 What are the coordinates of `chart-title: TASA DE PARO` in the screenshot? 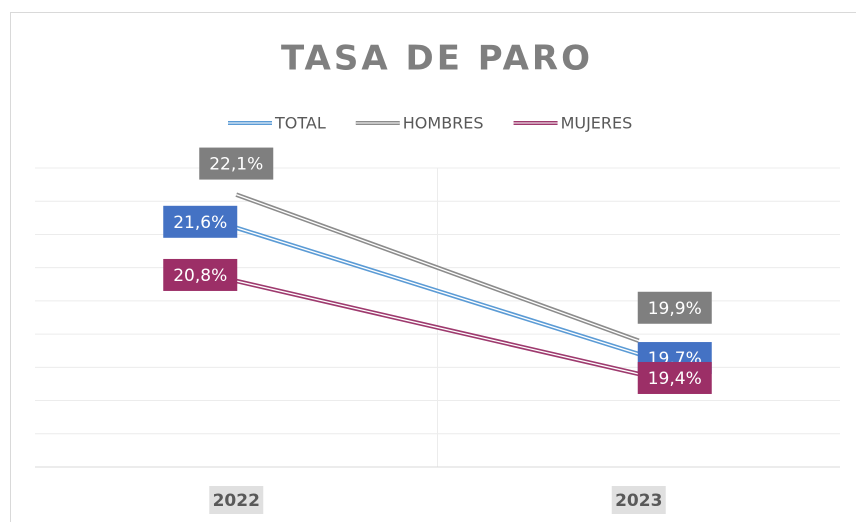 It's located at (437, 59).